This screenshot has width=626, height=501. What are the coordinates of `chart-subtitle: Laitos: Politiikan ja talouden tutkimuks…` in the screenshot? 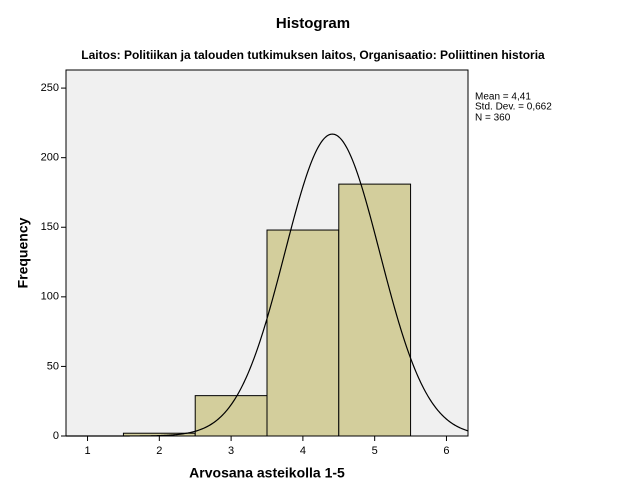 It's located at (313, 55).